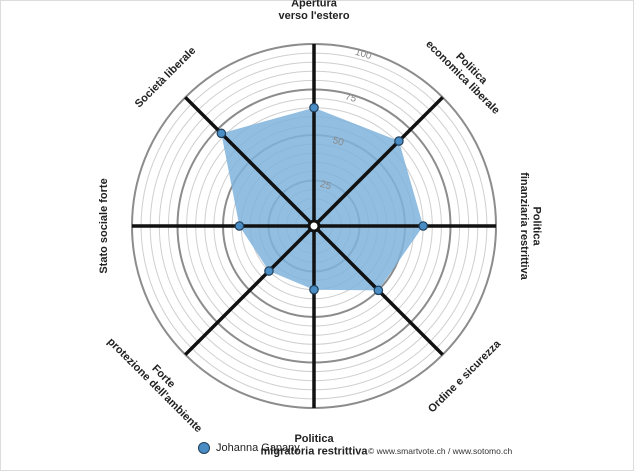 The width and height of the screenshot is (634, 471). Describe the element at coordinates (315, 452) in the screenshot. I see `axis-label-line: migratoria restrittiva` at that location.